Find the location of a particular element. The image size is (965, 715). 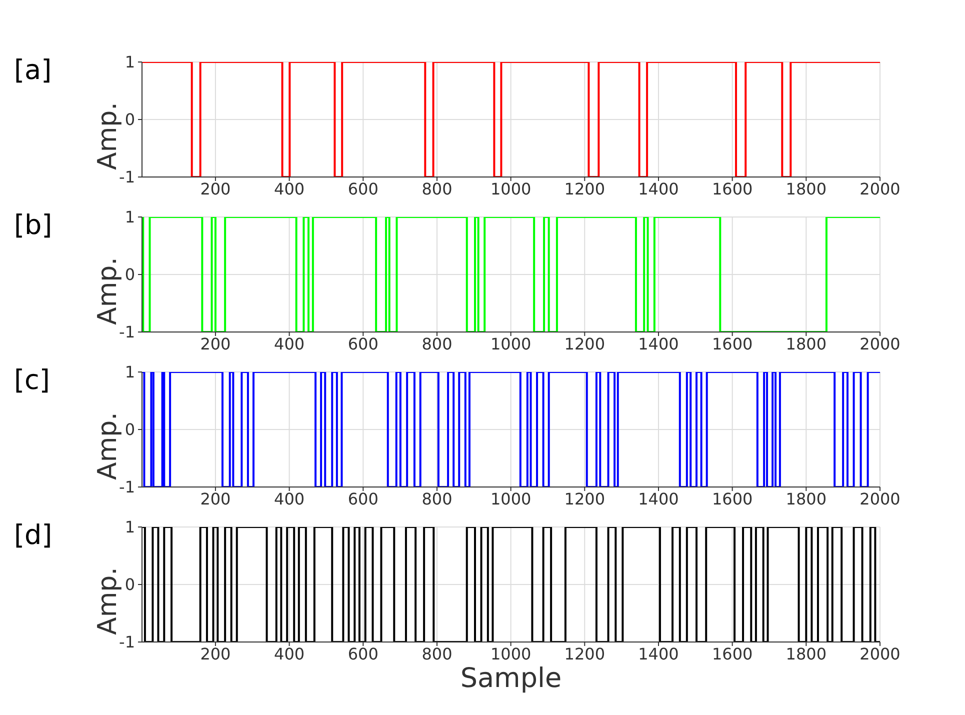

chart-title: [a] is located at coordinates (33, 70).